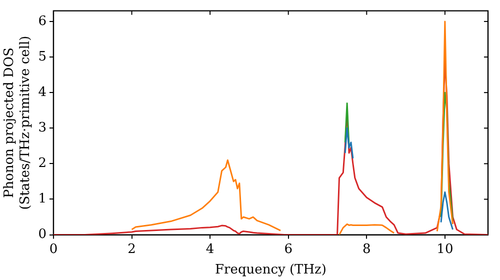  Describe the element at coordinates (53, 249) in the screenshot. I see `x-tick-label: 0` at that location.